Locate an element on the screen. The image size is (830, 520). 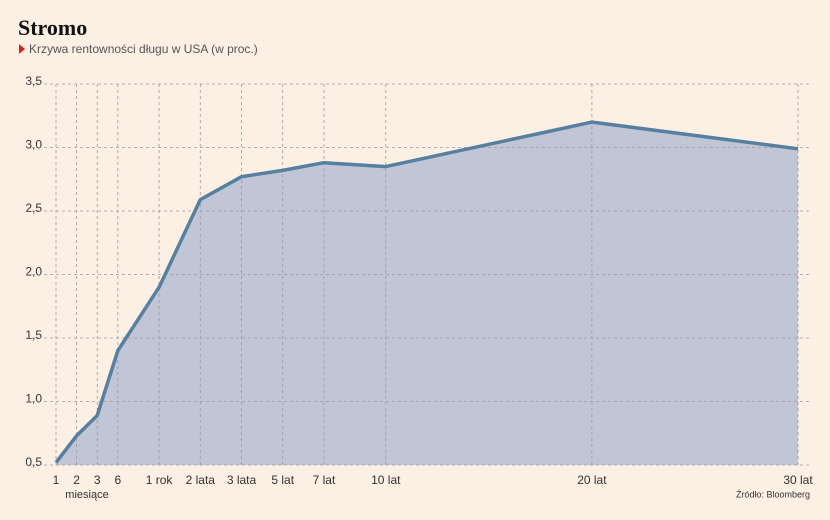
x-tick-label: 5 lat is located at coordinates (282, 480).